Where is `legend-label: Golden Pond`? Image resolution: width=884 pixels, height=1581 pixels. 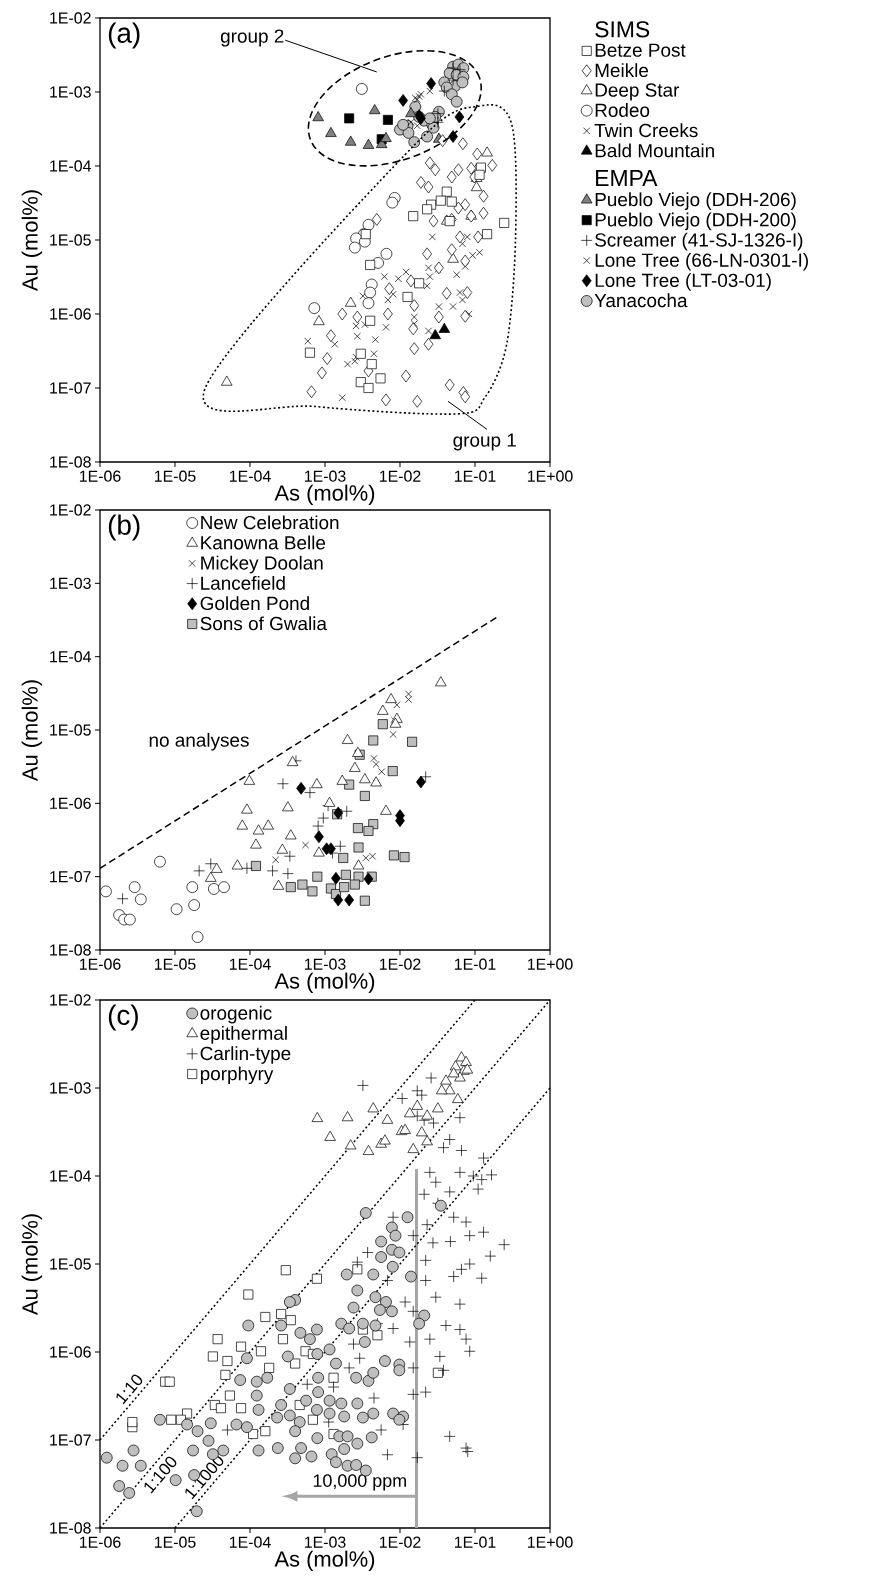 legend-label: Golden Pond is located at coordinates (254, 603).